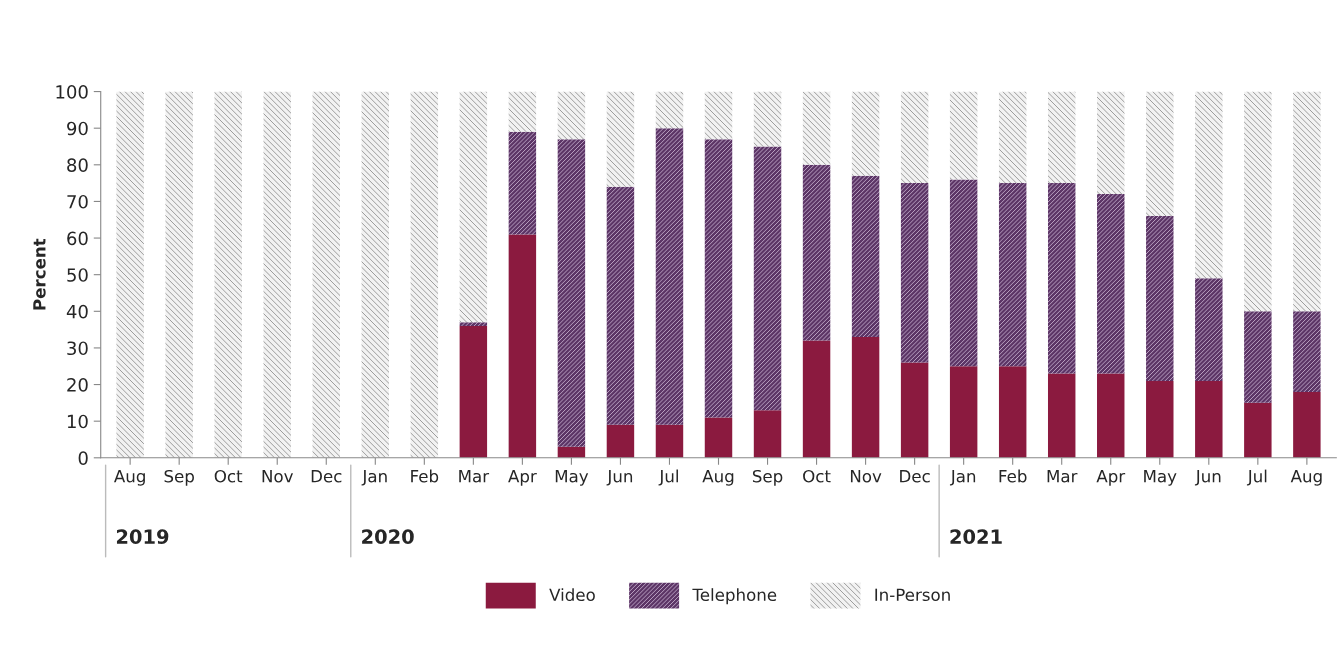 This screenshot has height=654, width=1343. I want to click on y-tick-label: 80, so click(77, 165).